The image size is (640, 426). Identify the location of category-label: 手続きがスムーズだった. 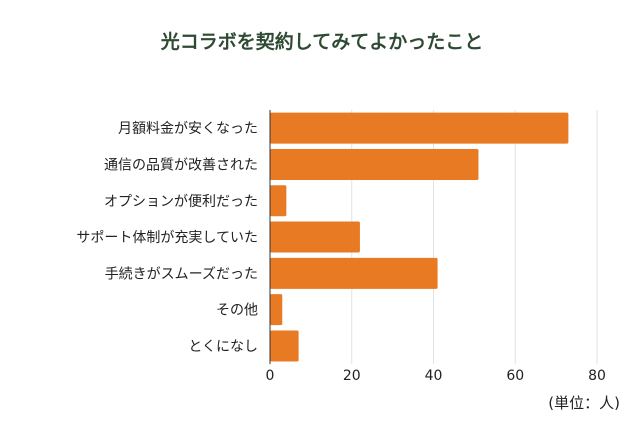
(181, 273).